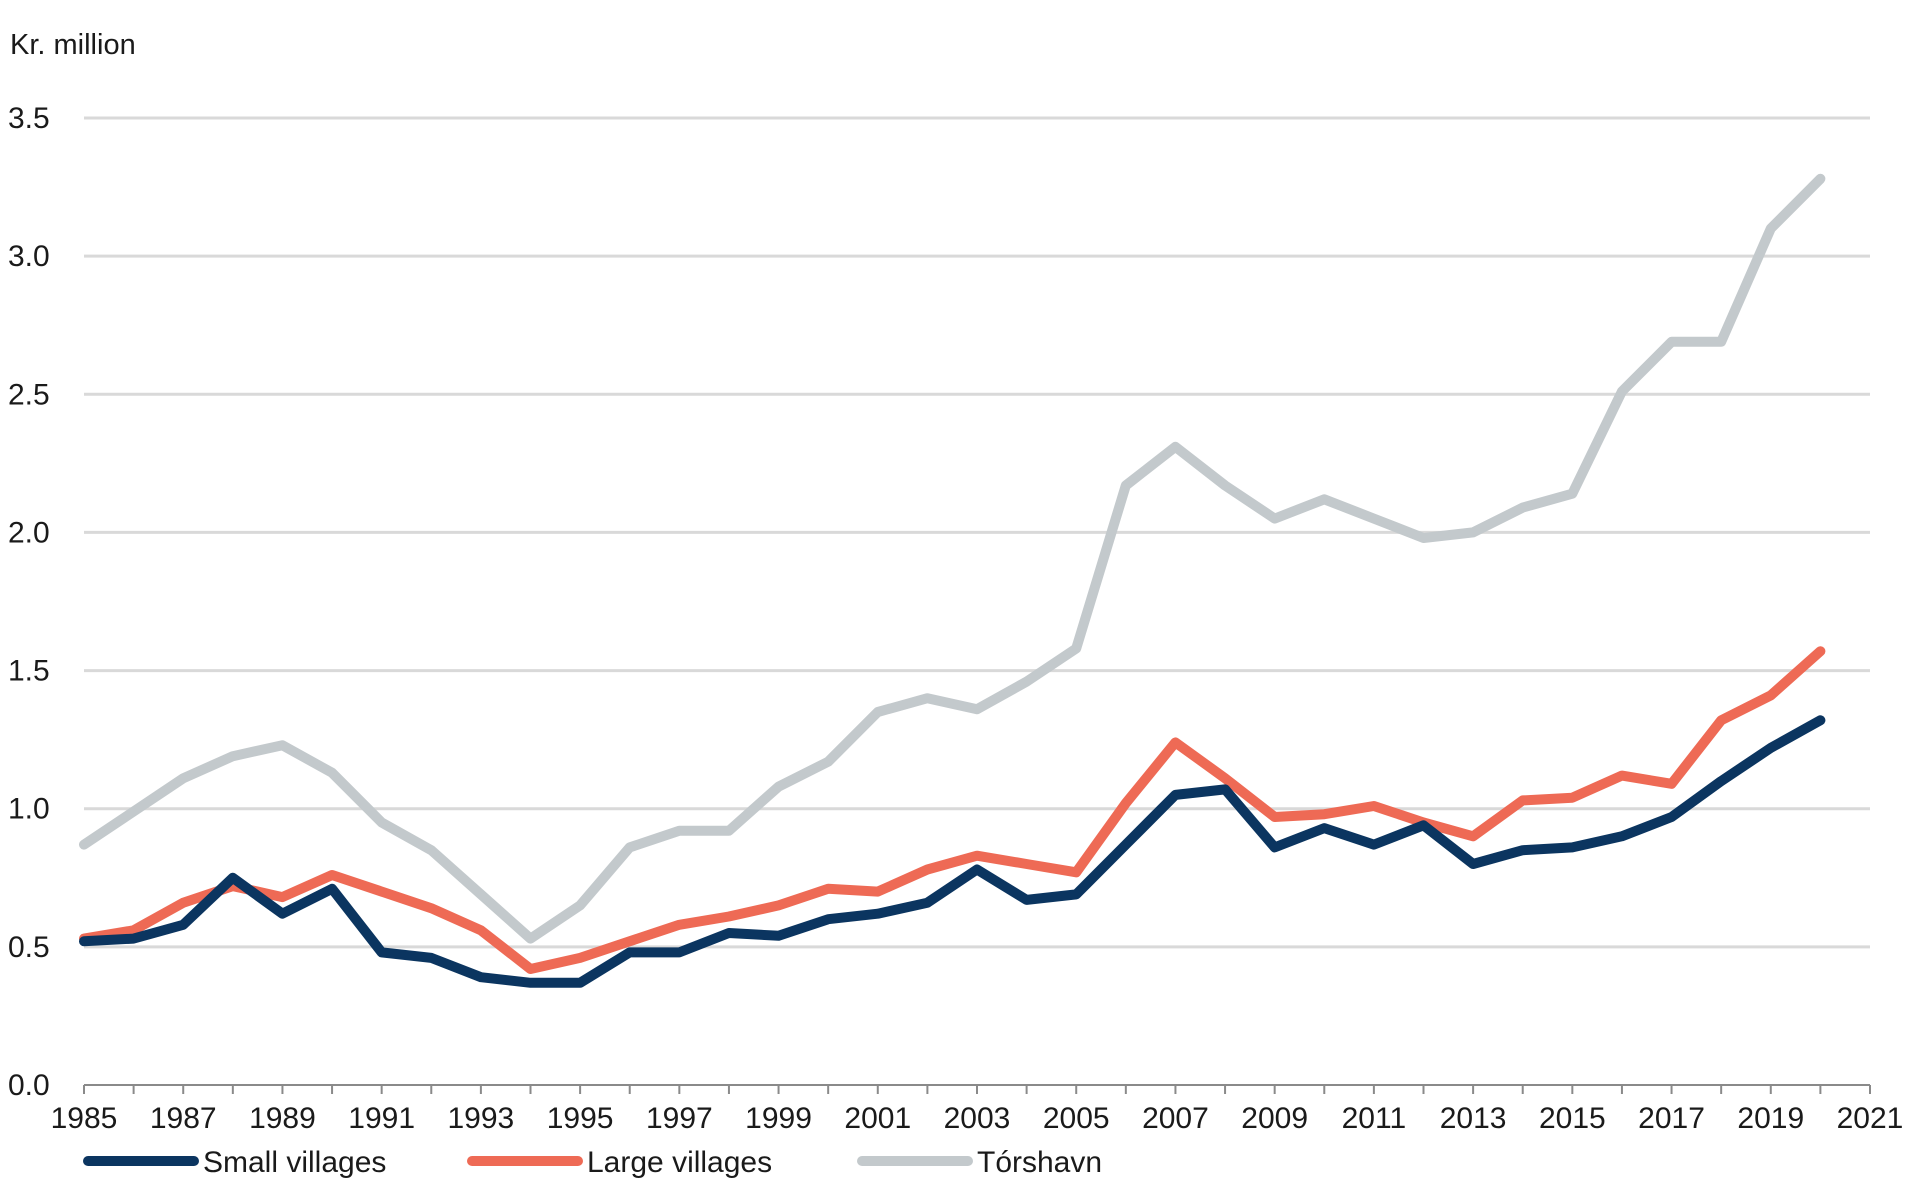 This screenshot has height=1186, width=1920. What do you see at coordinates (29, 671) in the screenshot?
I see `y-tick-label: 1.5` at bounding box center [29, 671].